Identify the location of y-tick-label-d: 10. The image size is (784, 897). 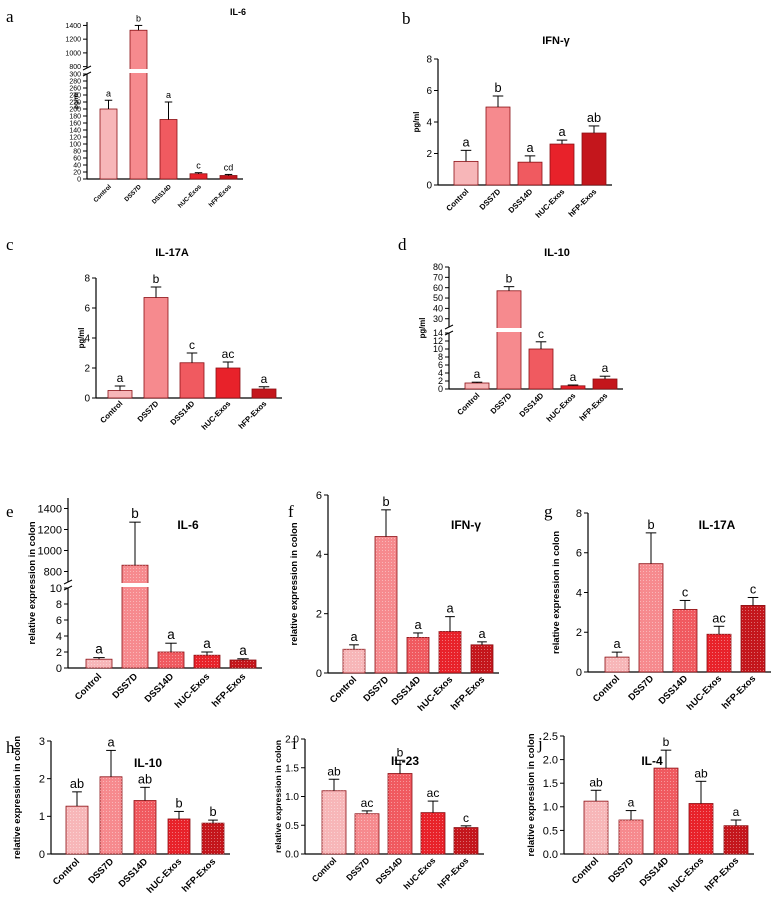
(438, 349).